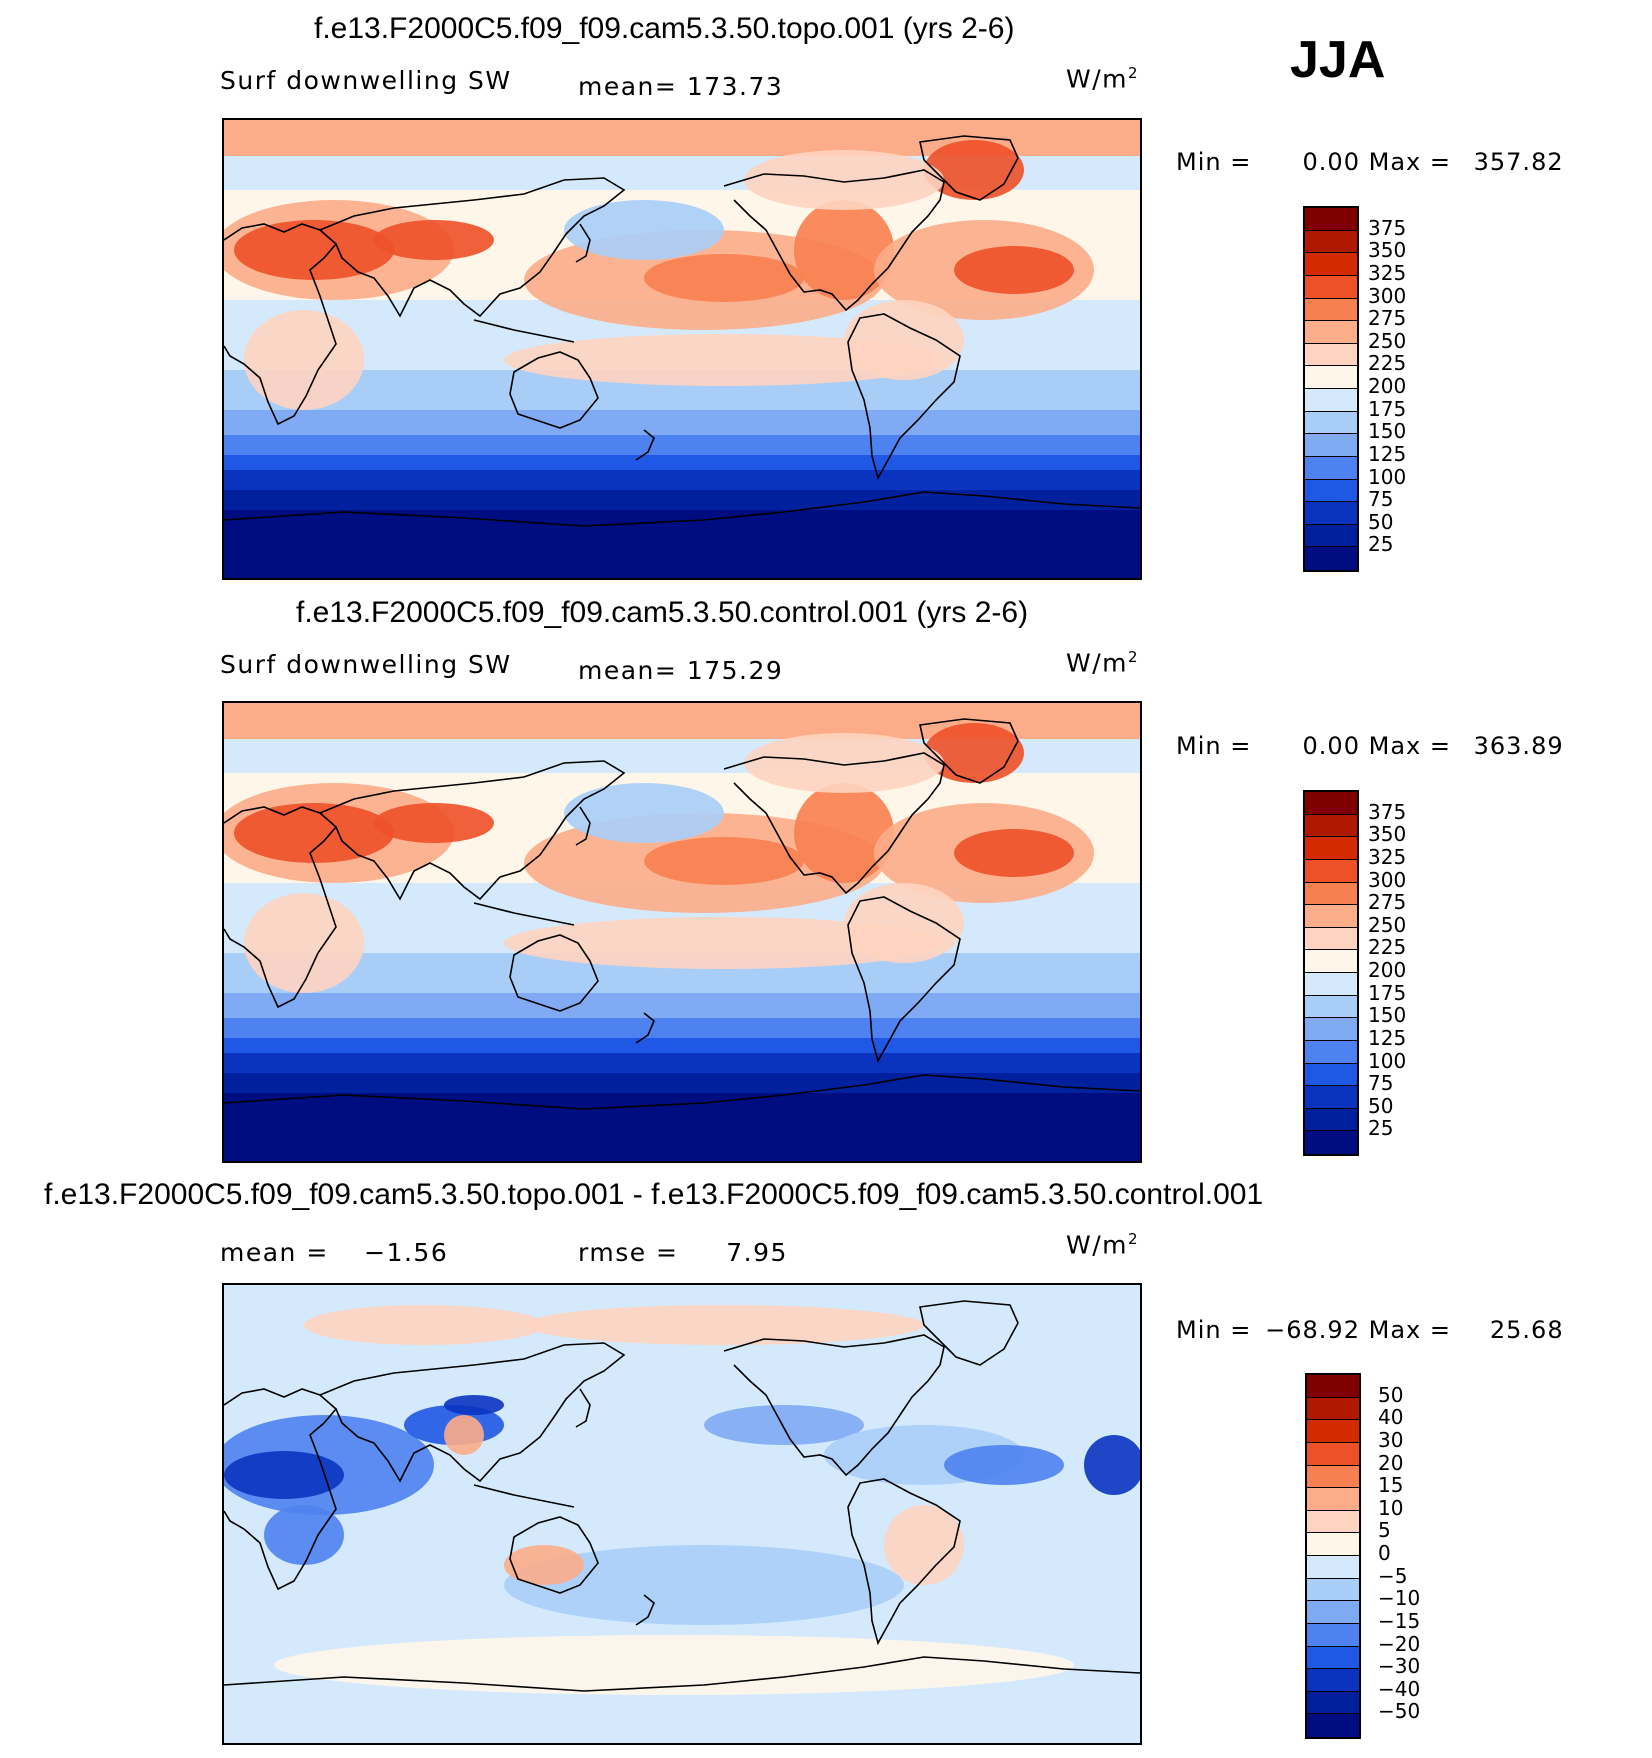  What do you see at coordinates (628, 1252) in the screenshot?
I see `panel3-rmse-label: rmse =` at bounding box center [628, 1252].